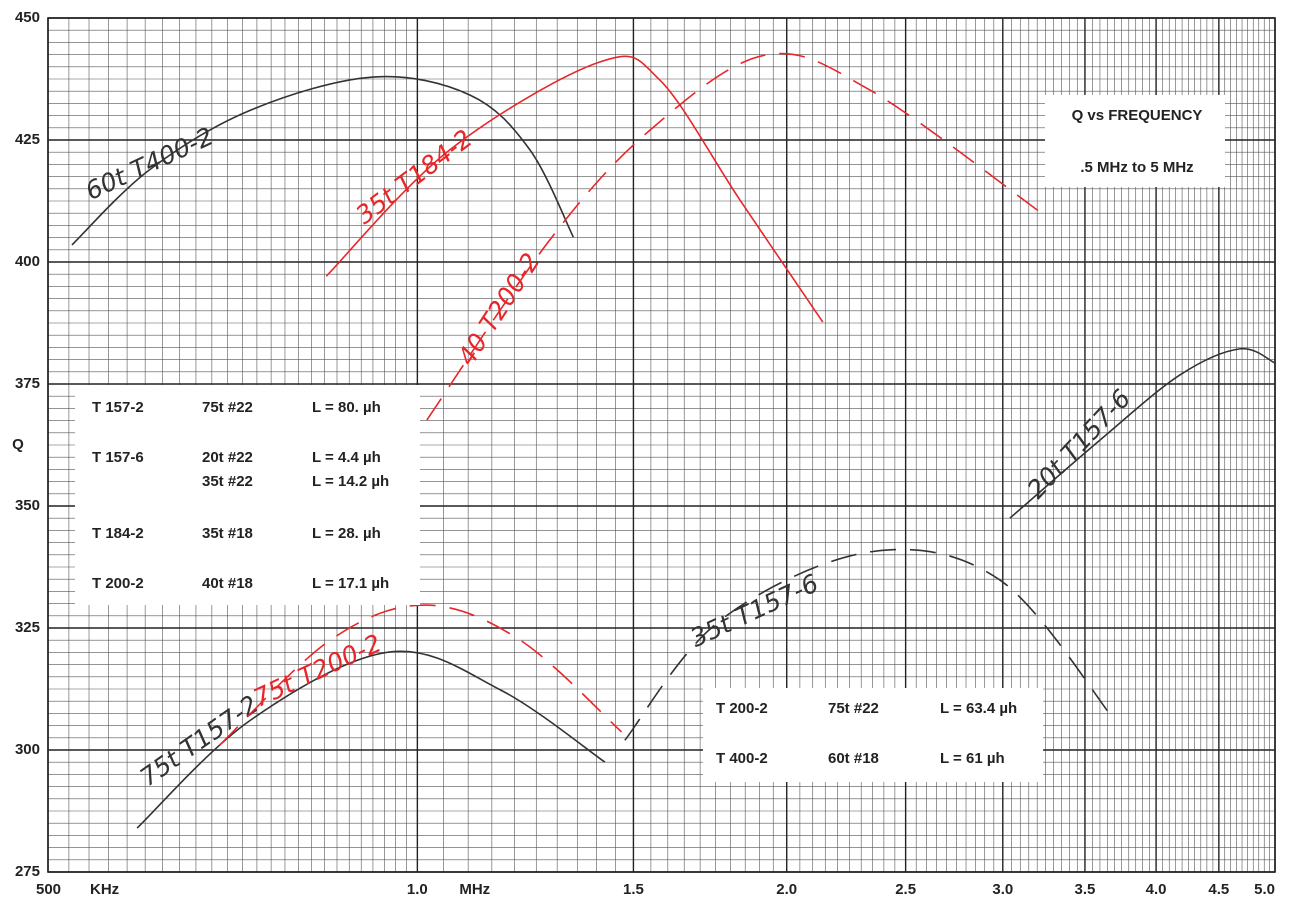 This screenshot has height=904, width=1300. What do you see at coordinates (1078, 444) in the screenshot?
I see `series-label: 20t T157-6` at bounding box center [1078, 444].